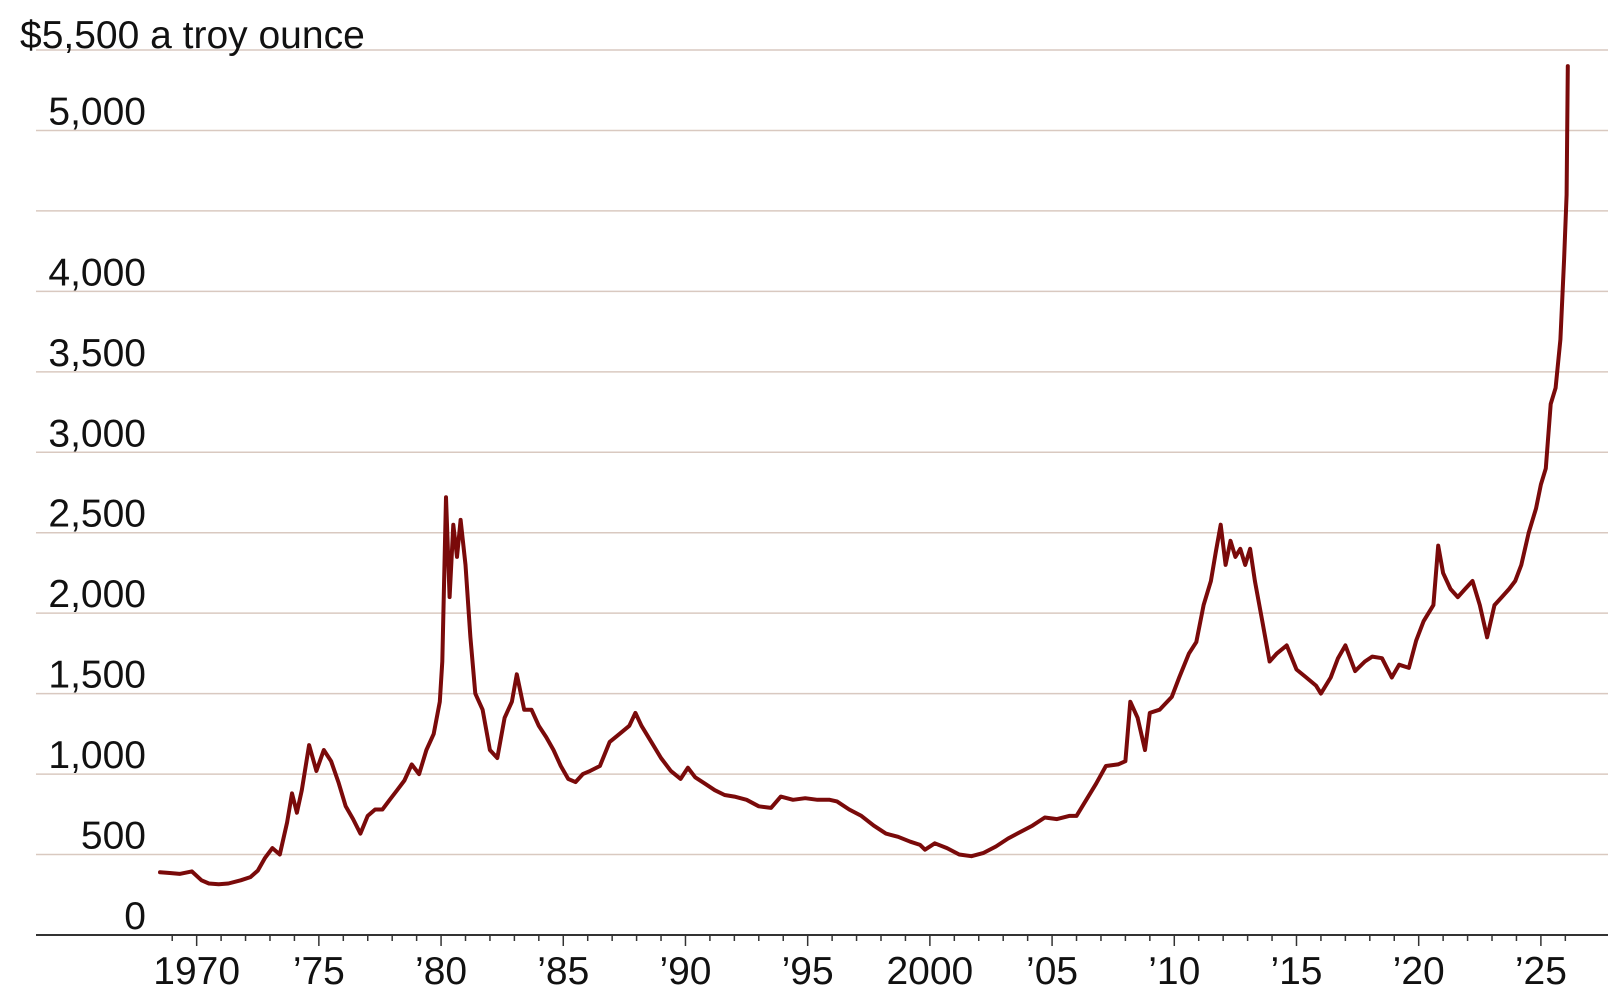 This screenshot has height=1002, width=1622. What do you see at coordinates (97, 433) in the screenshot?
I see `y-tick-label: 3,000` at bounding box center [97, 433].